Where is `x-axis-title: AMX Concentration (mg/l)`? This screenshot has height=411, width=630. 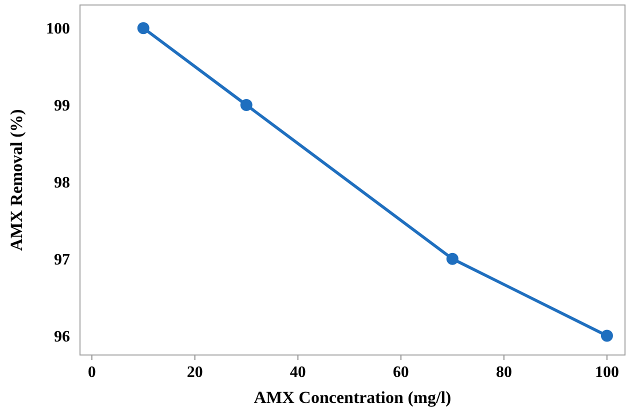 x-axis-title: AMX Concentration (mg/l) is located at coordinates (353, 397).